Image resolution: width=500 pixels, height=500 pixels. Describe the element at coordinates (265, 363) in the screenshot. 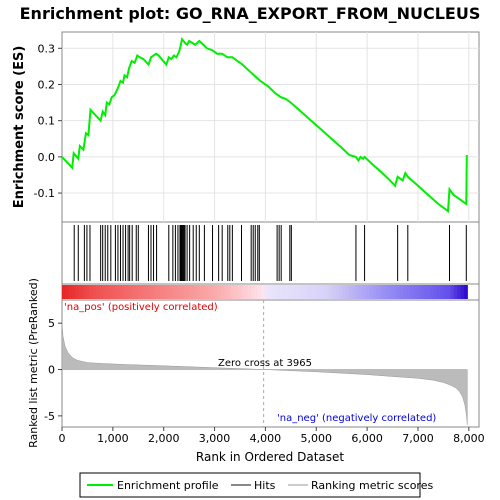

I see `zero-cross-label: Zero cross at 3965` at that location.